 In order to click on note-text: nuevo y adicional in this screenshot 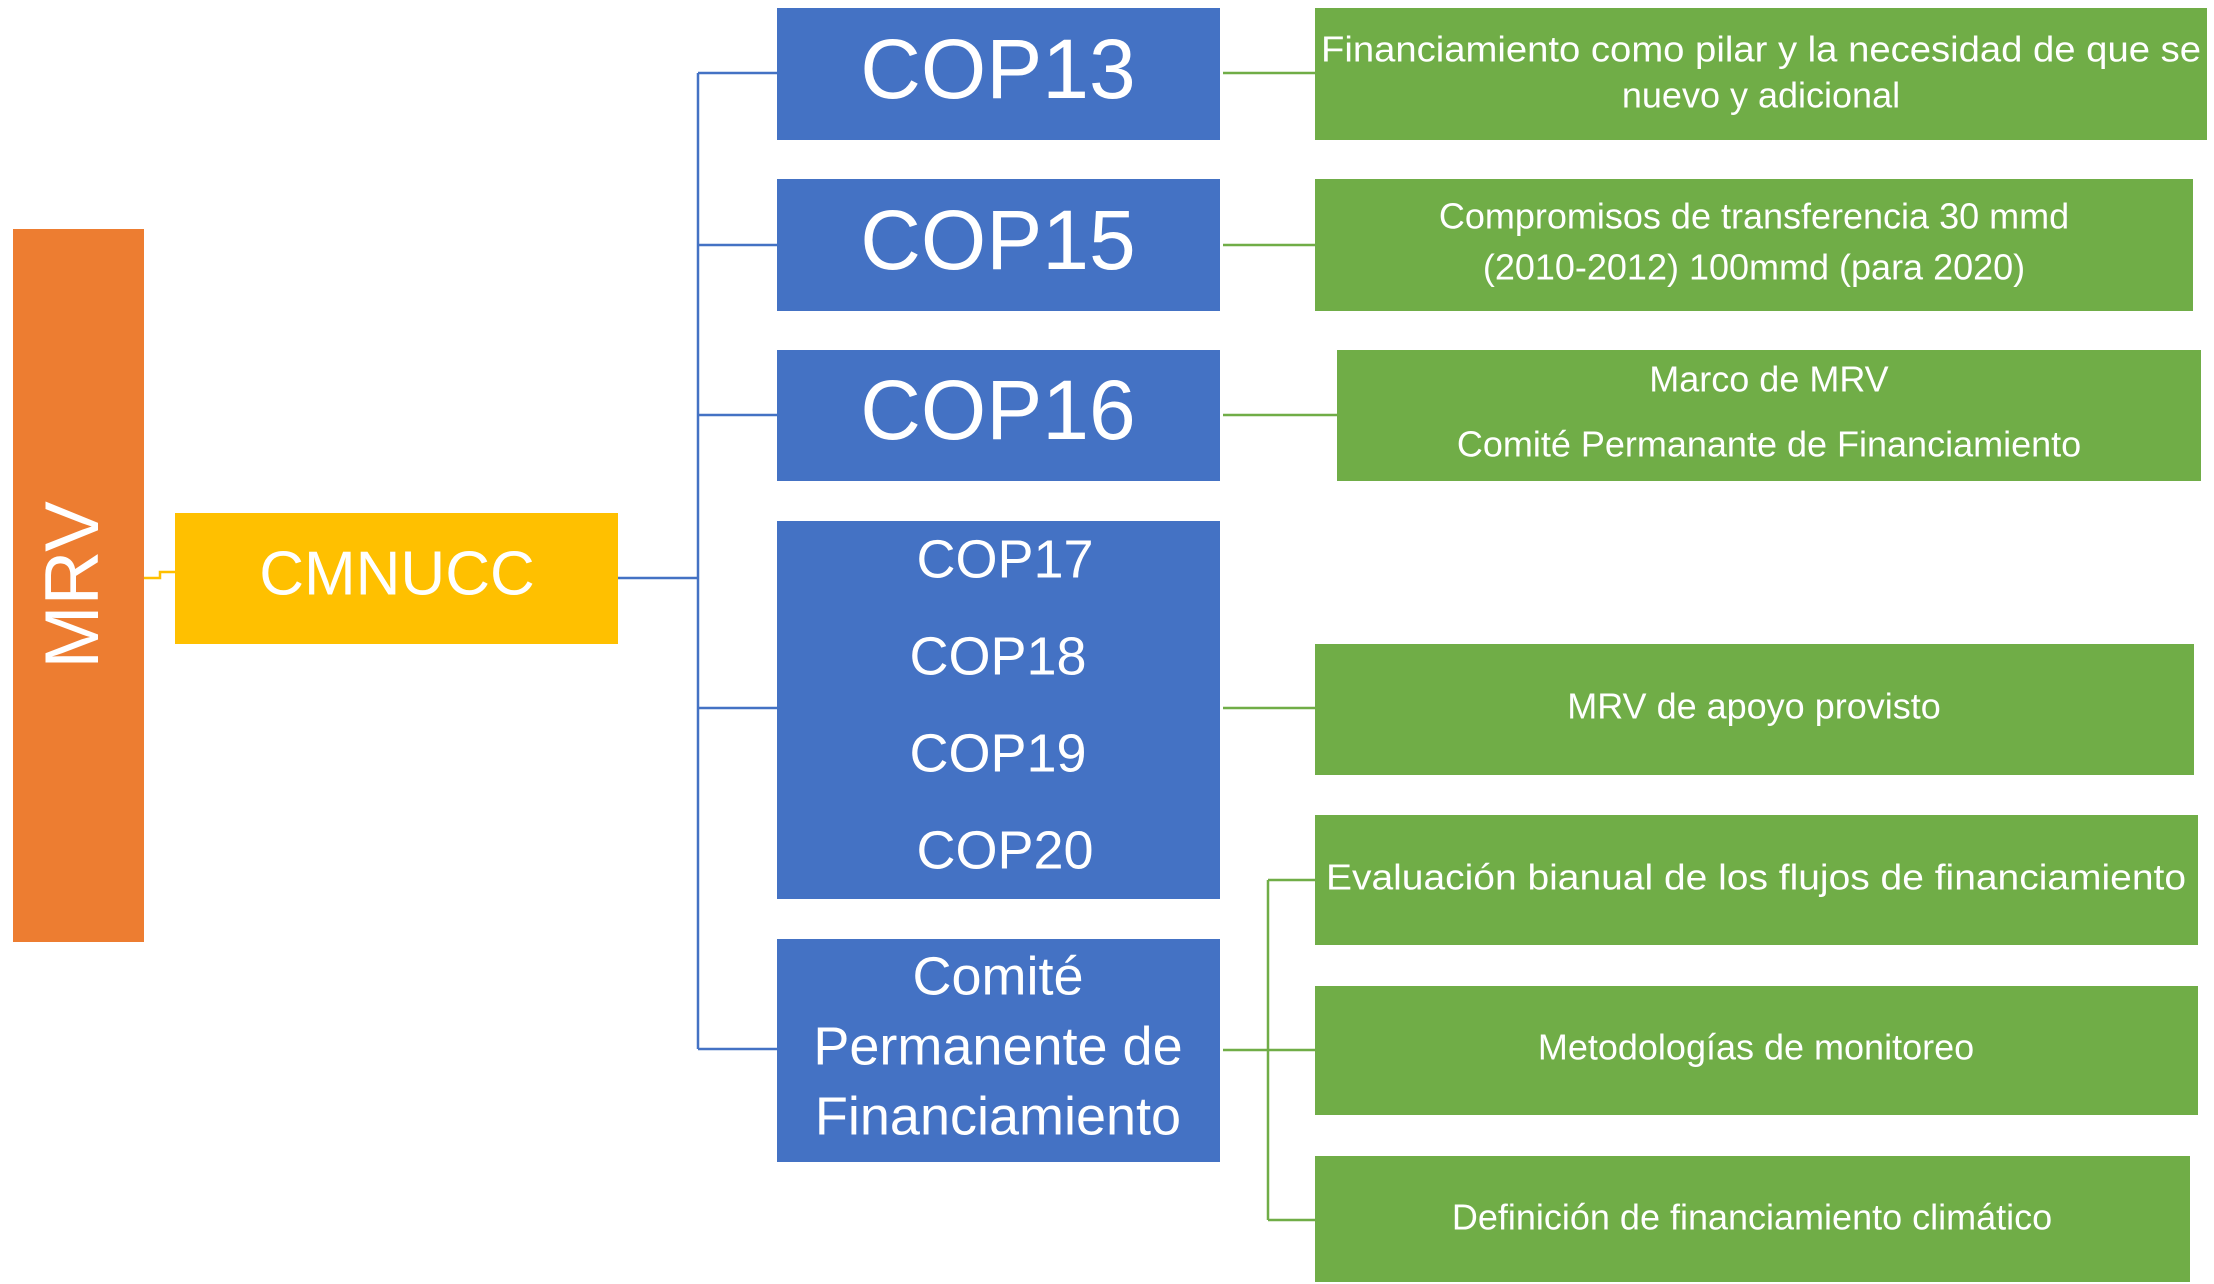, I will do `click(1761, 95)`.